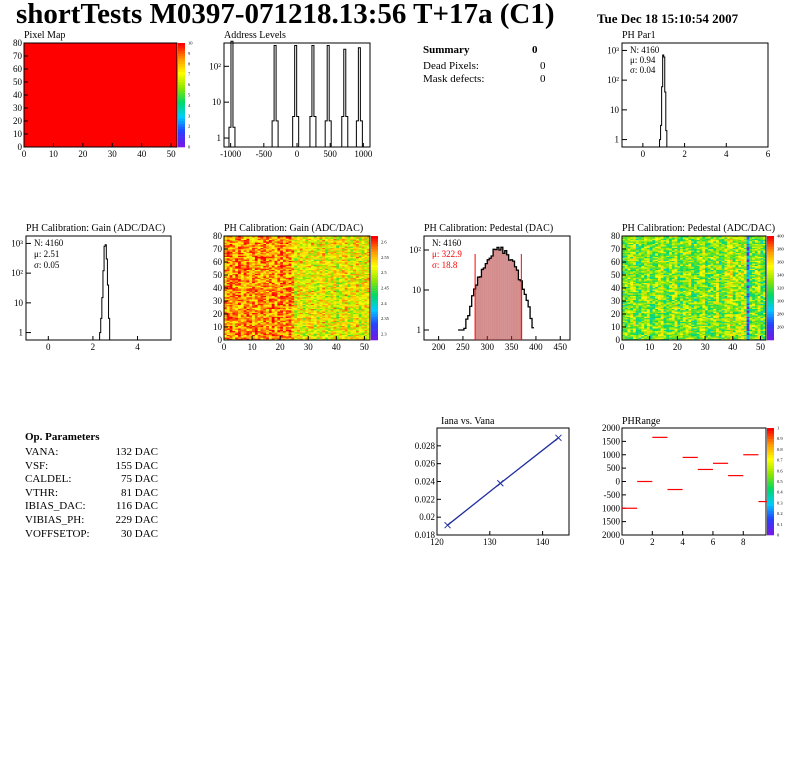  Describe the element at coordinates (136, 452) in the screenshot. I see `op-param-value: 132 DAC` at that location.